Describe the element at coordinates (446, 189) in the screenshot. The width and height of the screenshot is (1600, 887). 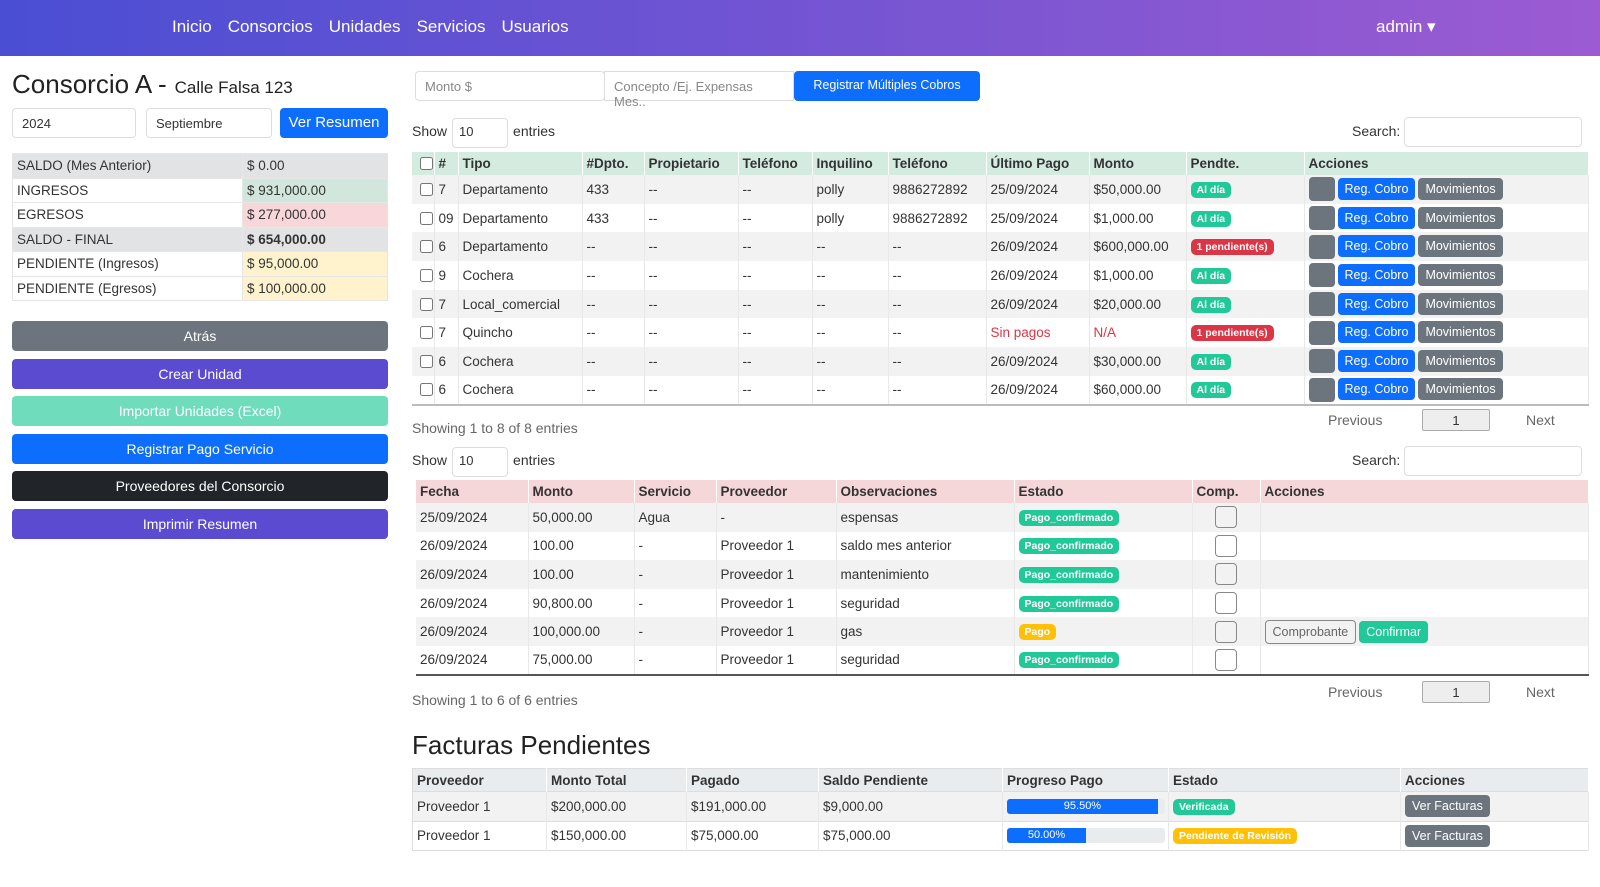
I see `cell: 7` at that location.